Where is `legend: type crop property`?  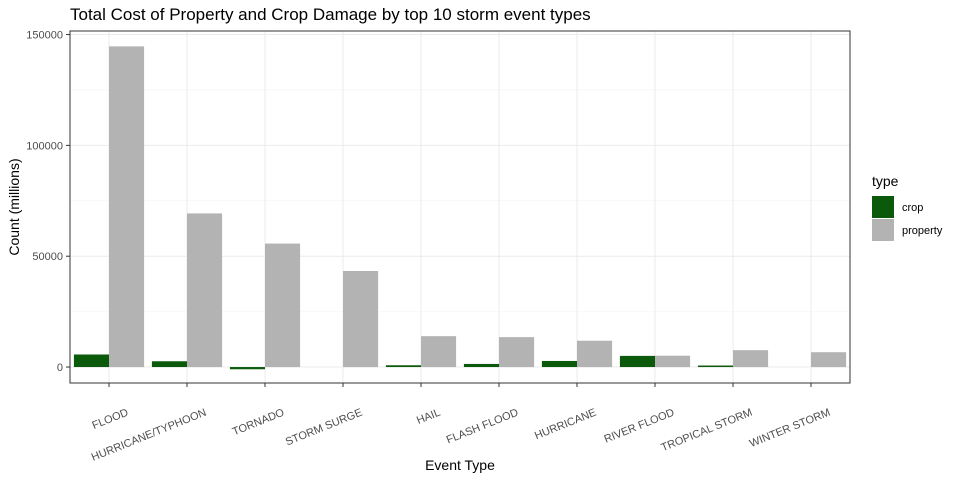
legend: type crop property is located at coordinates (907, 207).